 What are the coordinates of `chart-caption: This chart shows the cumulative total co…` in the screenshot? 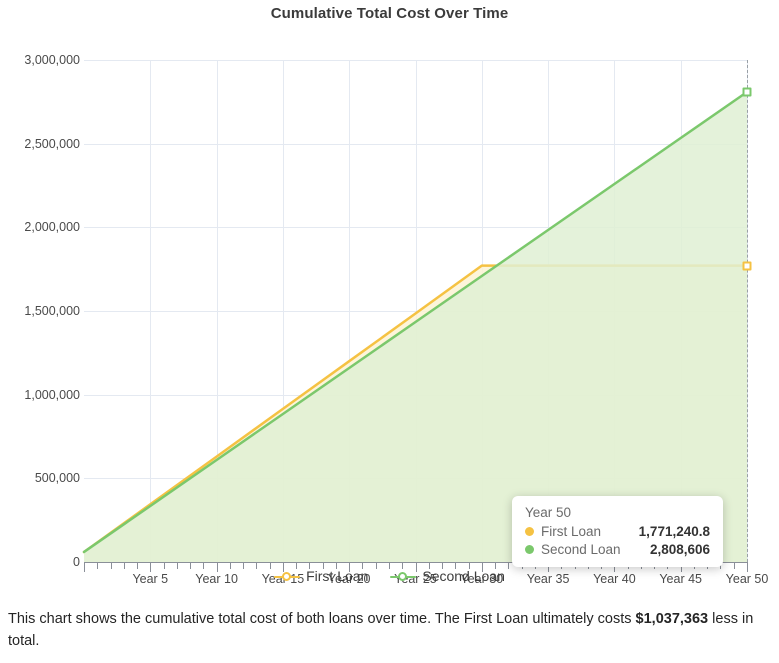 It's located at (389, 630).